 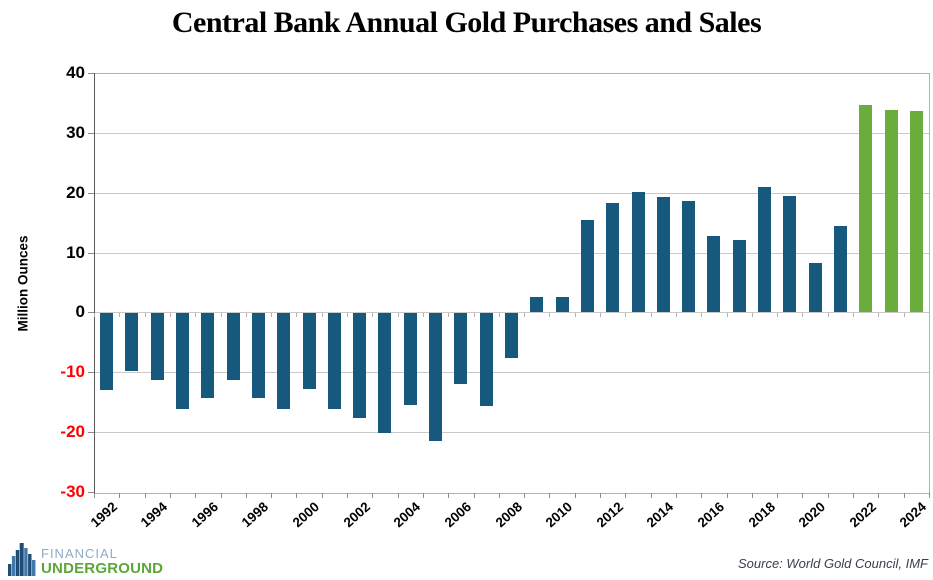 I want to click on bar-2023, so click(x=891, y=211).